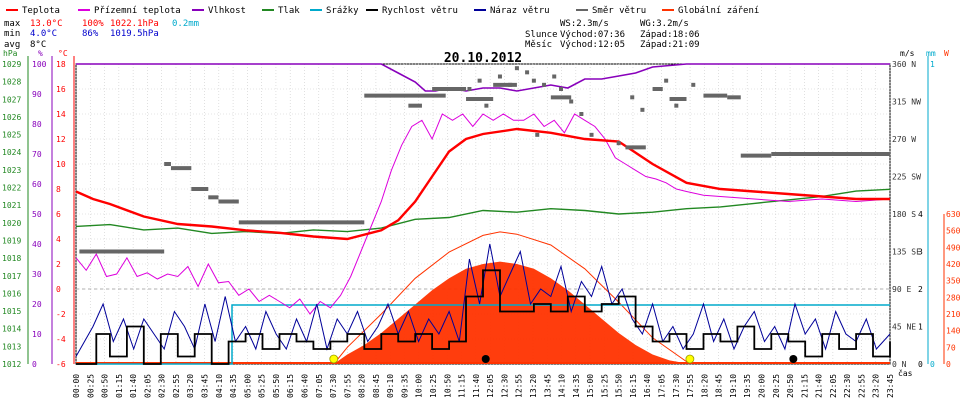  What do you see at coordinates (61, 114) in the screenshot?
I see `c-tick: 14` at bounding box center [61, 114].